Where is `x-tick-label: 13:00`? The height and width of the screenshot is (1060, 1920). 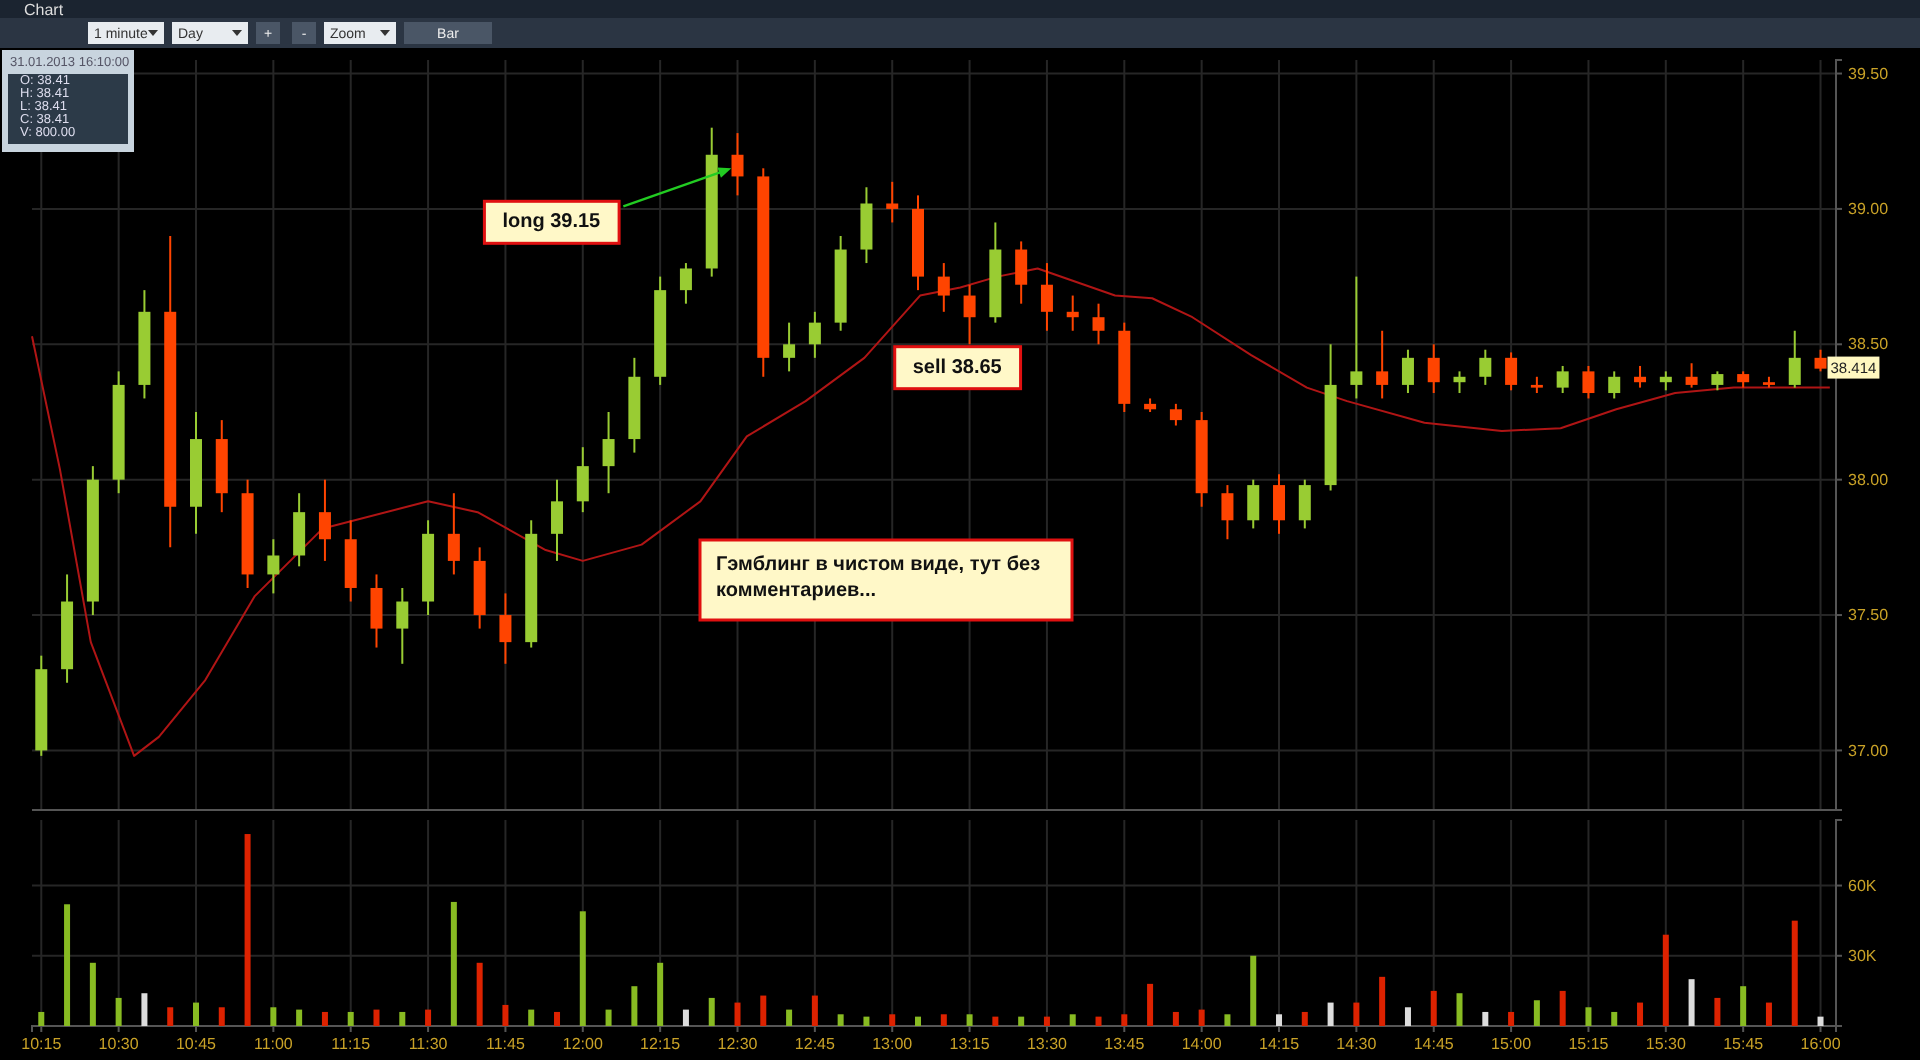
x-tick-label: 13:00 is located at coordinates (893, 1044).